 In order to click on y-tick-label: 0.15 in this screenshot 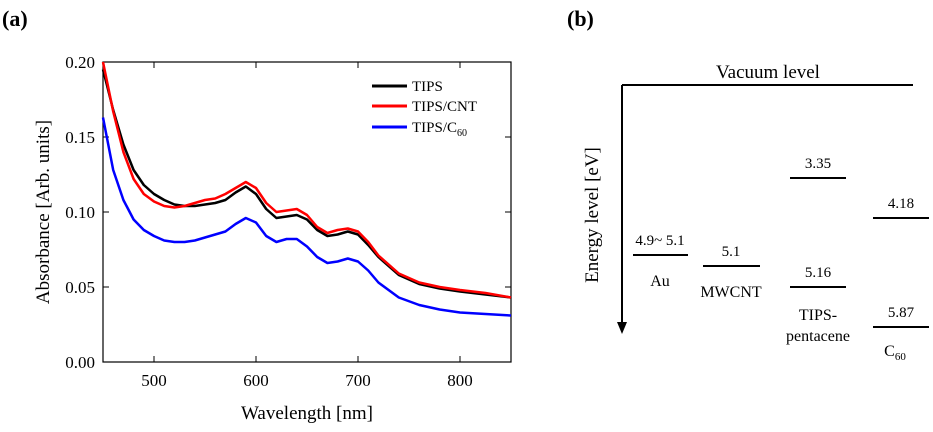, I will do `click(80, 137)`.